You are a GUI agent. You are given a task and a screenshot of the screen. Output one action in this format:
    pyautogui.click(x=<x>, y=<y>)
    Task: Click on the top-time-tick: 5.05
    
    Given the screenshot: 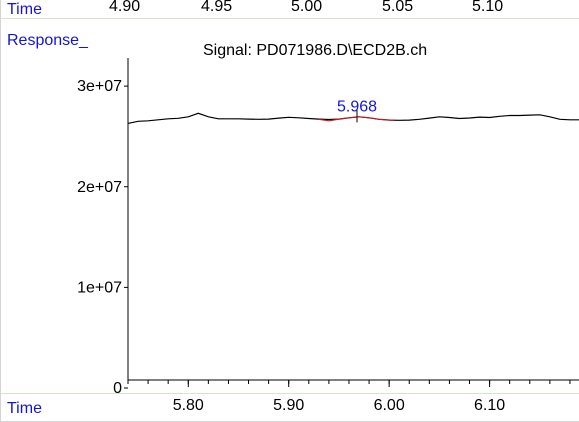 What is the action you would take?
    pyautogui.click(x=398, y=7)
    